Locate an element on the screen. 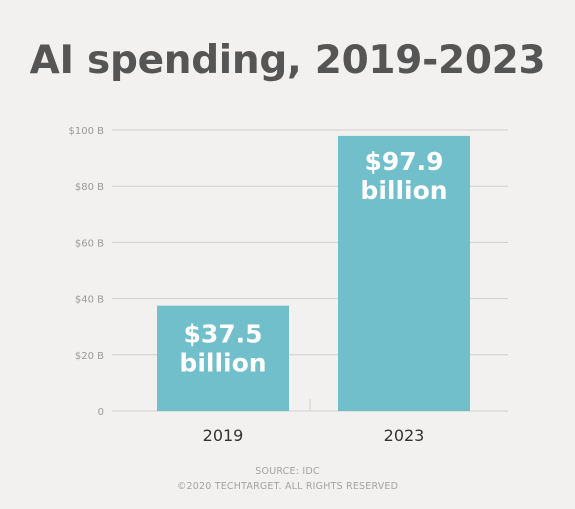  y-tick-label: $40 B is located at coordinates (89, 300).